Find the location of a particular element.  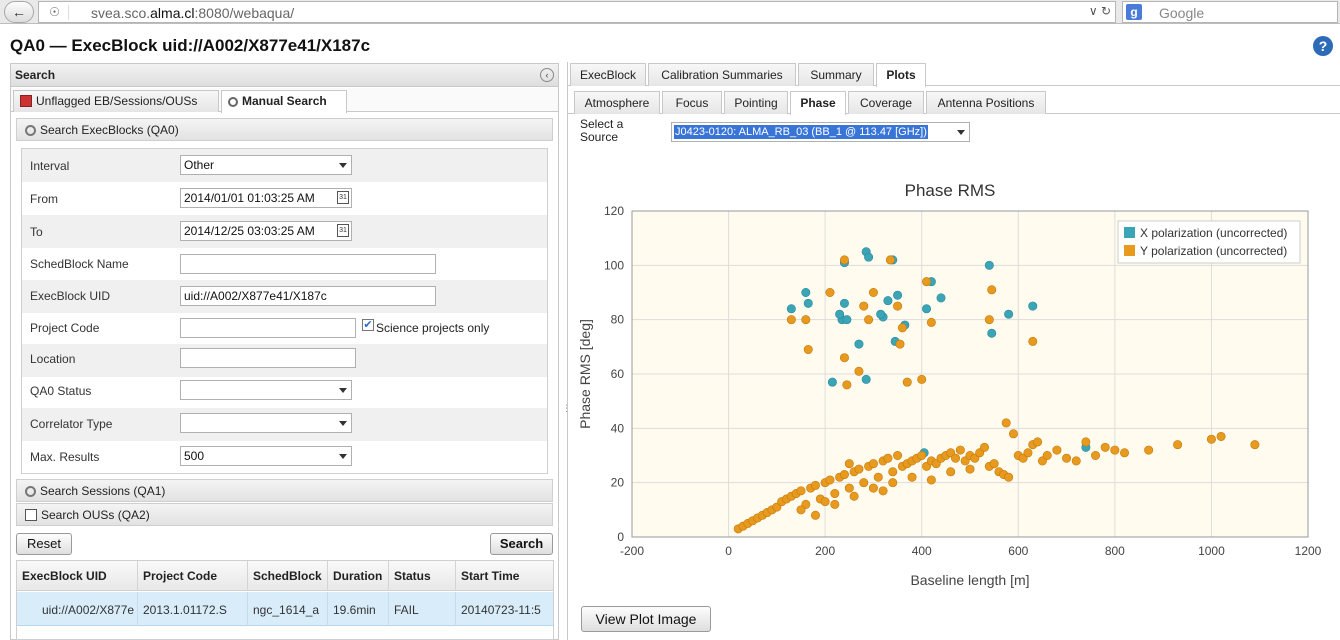

tab-coverage: Coverage is located at coordinates (886, 102).